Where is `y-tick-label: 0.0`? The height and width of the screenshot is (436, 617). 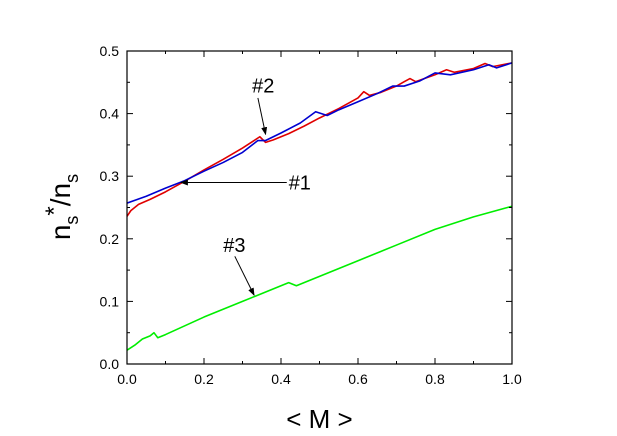 y-tick-label: 0.0 is located at coordinates (110, 364).